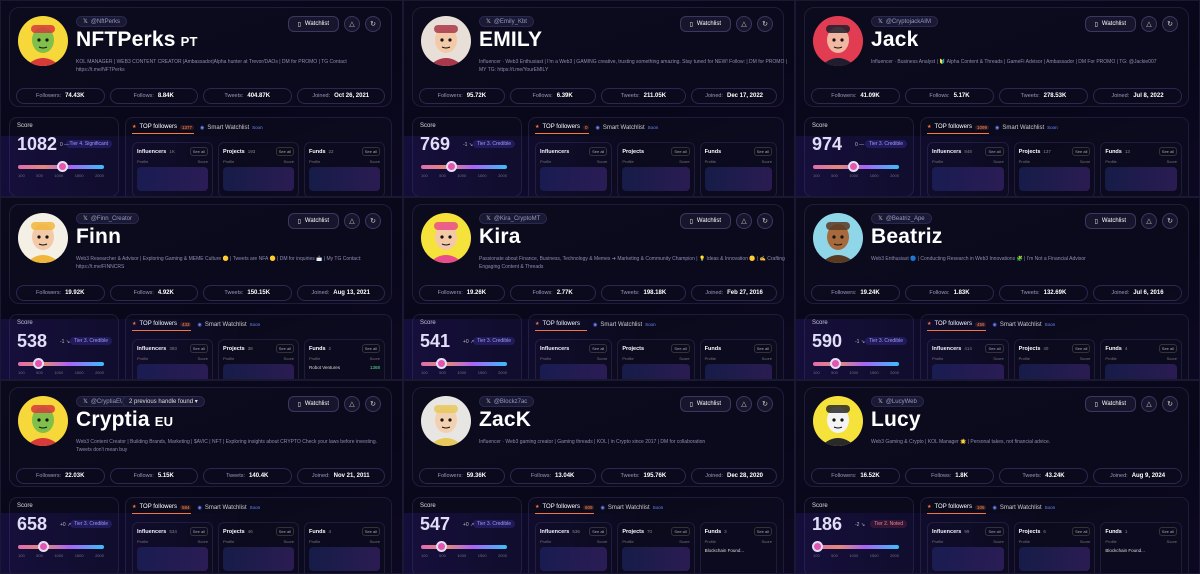 The width and height of the screenshot is (1200, 574). Describe the element at coordinates (958, 129) in the screenshot. I see `tab-top-followers: ★ TOP followers 1099` at that location.